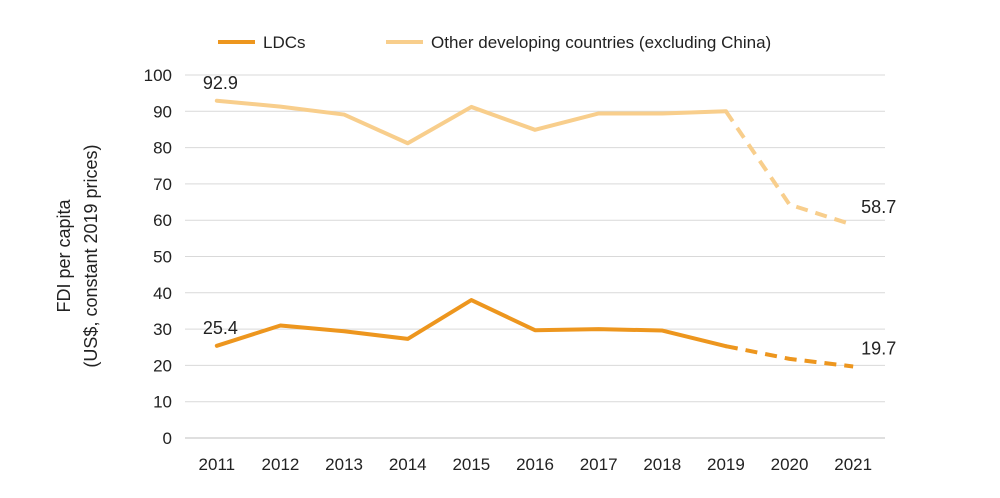 The image size is (1000, 498). I want to click on y-tick-label: 30, so click(162, 329).